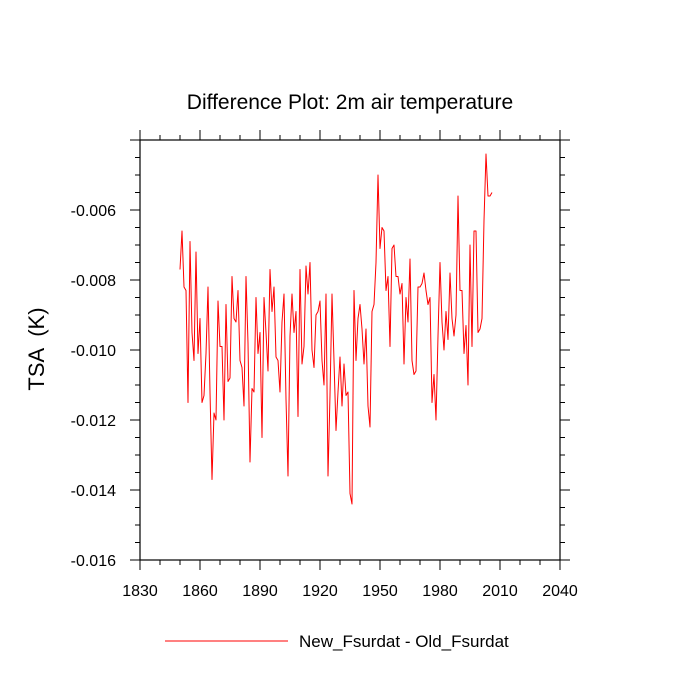 This screenshot has height=700, width=700. Describe the element at coordinates (200, 591) in the screenshot. I see `x-tick-label: 1860` at that location.